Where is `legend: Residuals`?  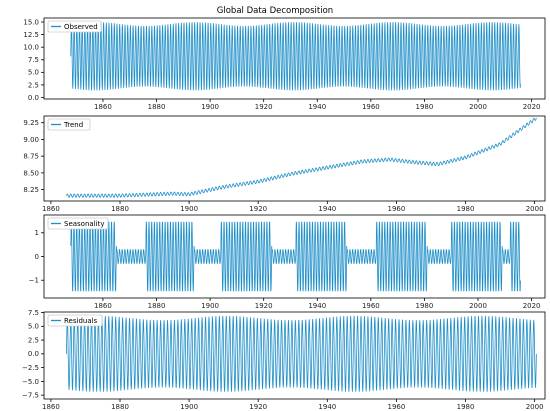
legend: Residuals is located at coordinates (75, 320).